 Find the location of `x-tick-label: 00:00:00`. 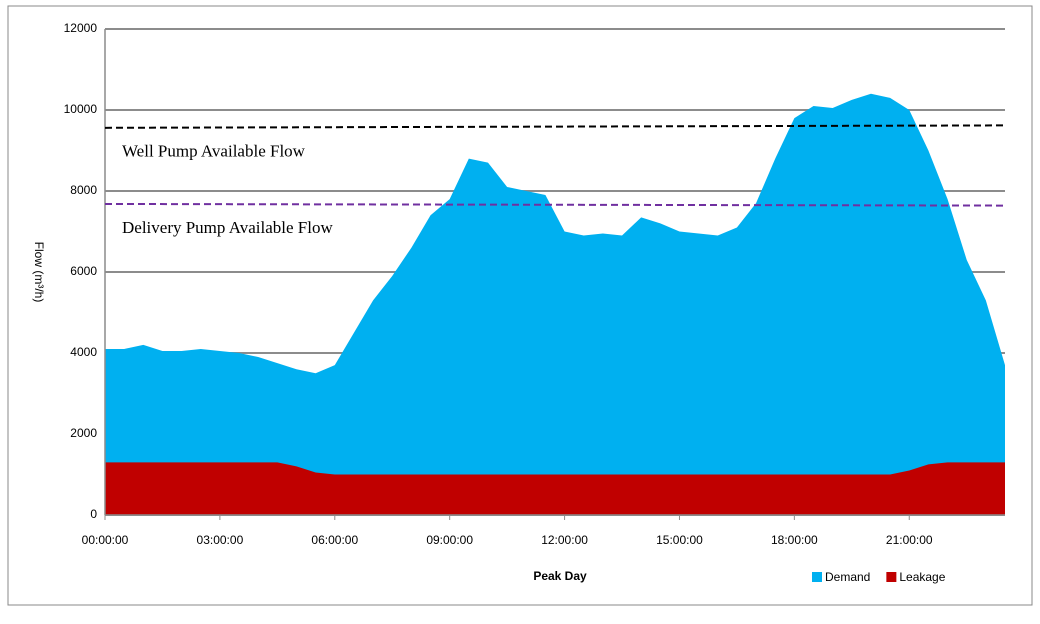

x-tick-label: 00:00:00 is located at coordinates (105, 540).